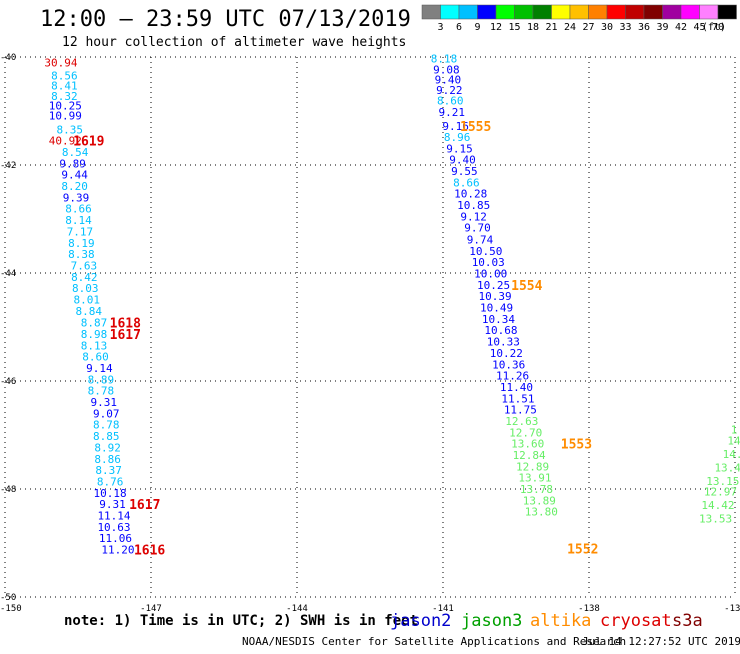 The image size is (740, 654). I want to click on y-tick-label: -40, so click(8, 58).